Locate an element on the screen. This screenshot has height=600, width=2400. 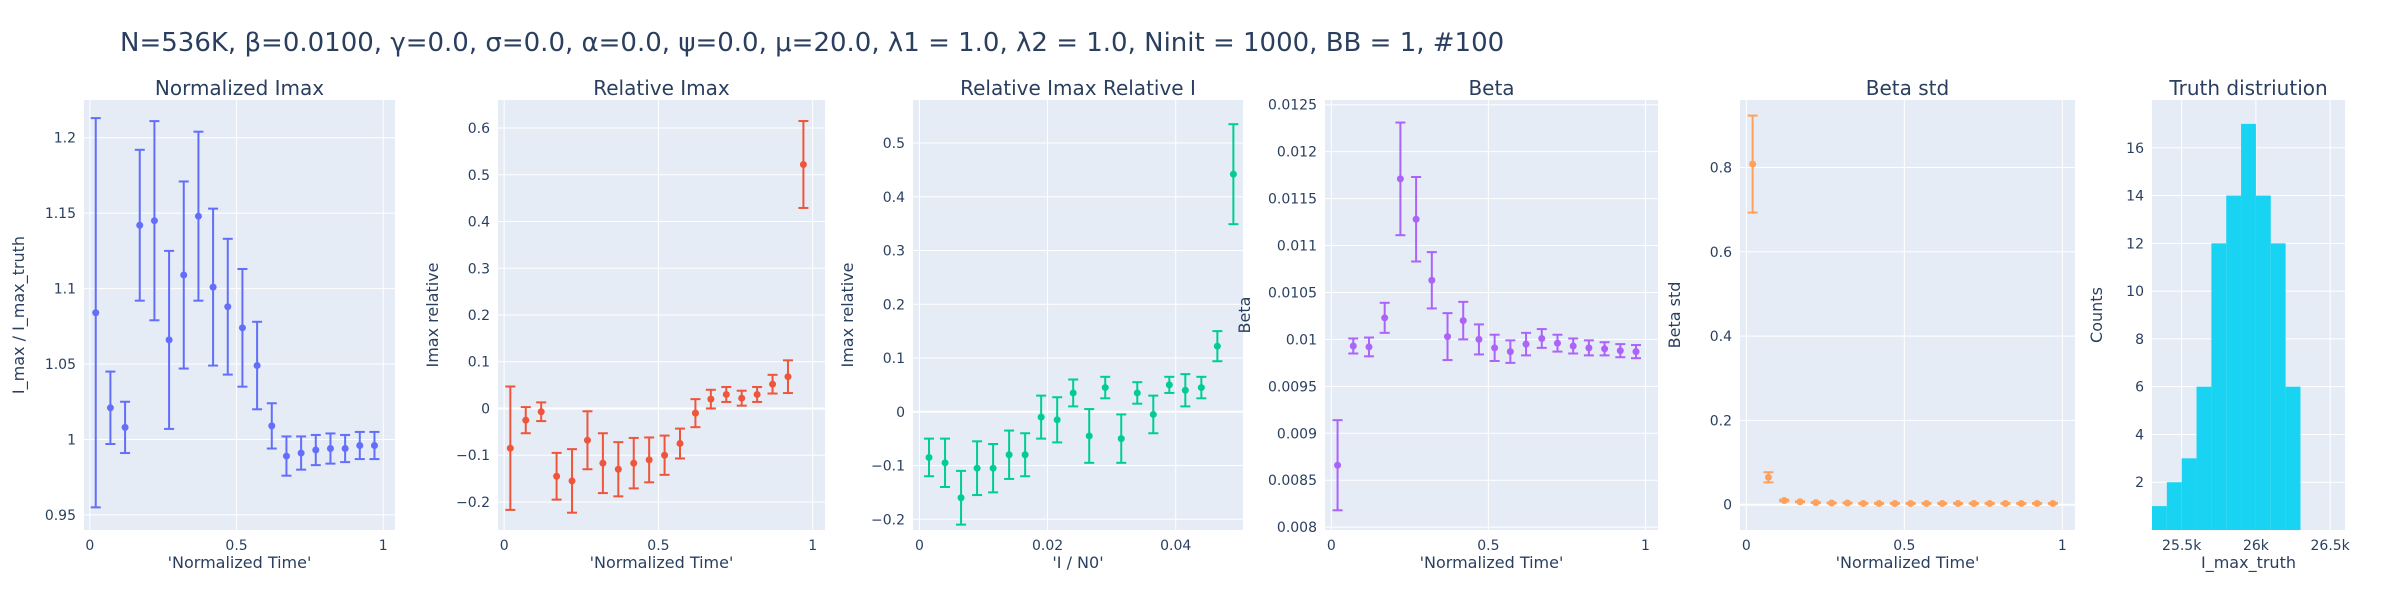
y-tick-label: −0.1 is located at coordinates (888, 467).